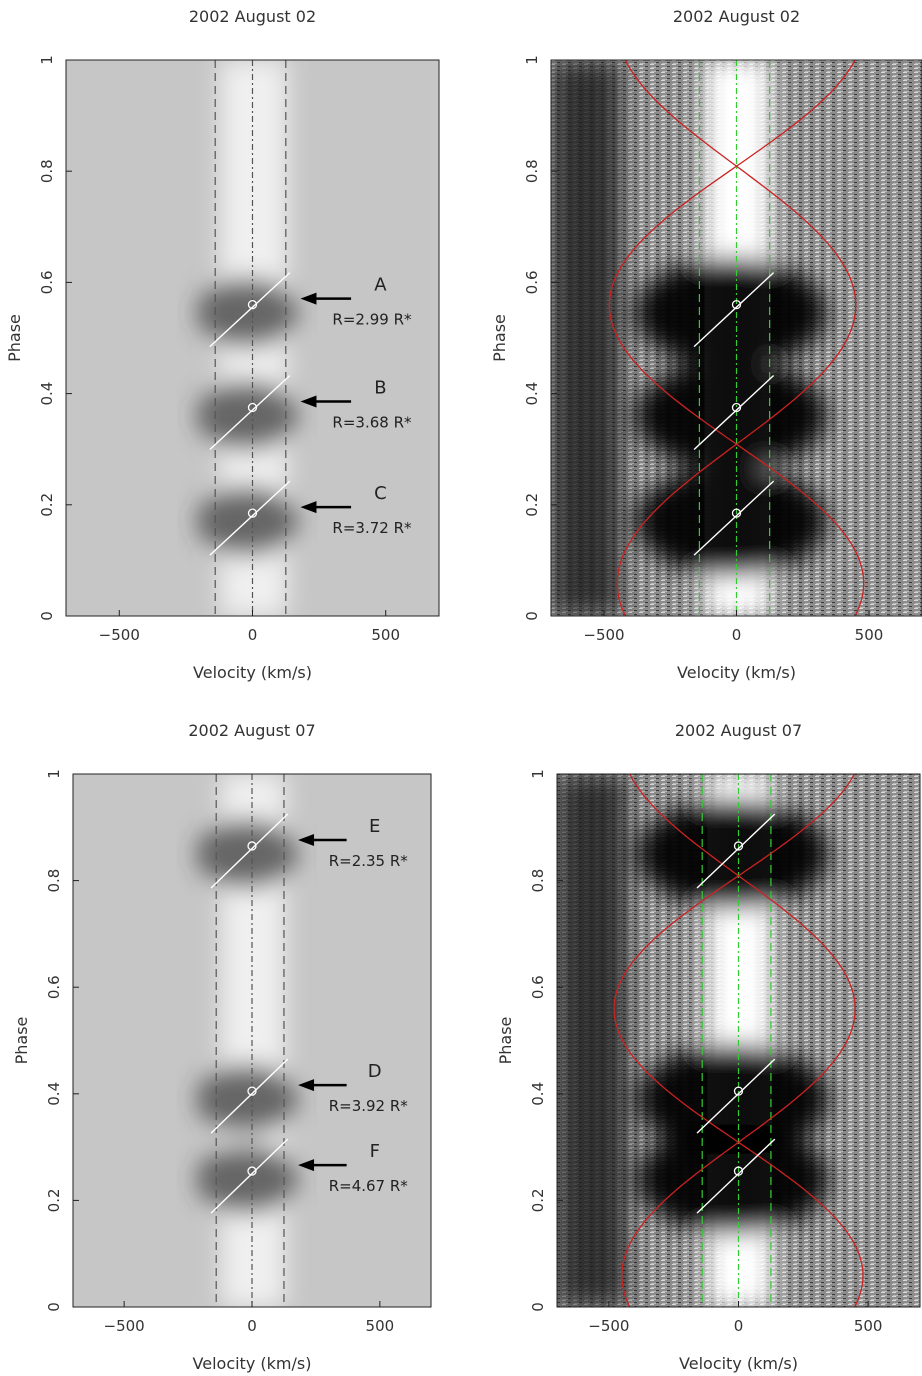  Describe the element at coordinates (372, 528) in the screenshot. I see `feature-radius: R=3.72 R*` at that location.